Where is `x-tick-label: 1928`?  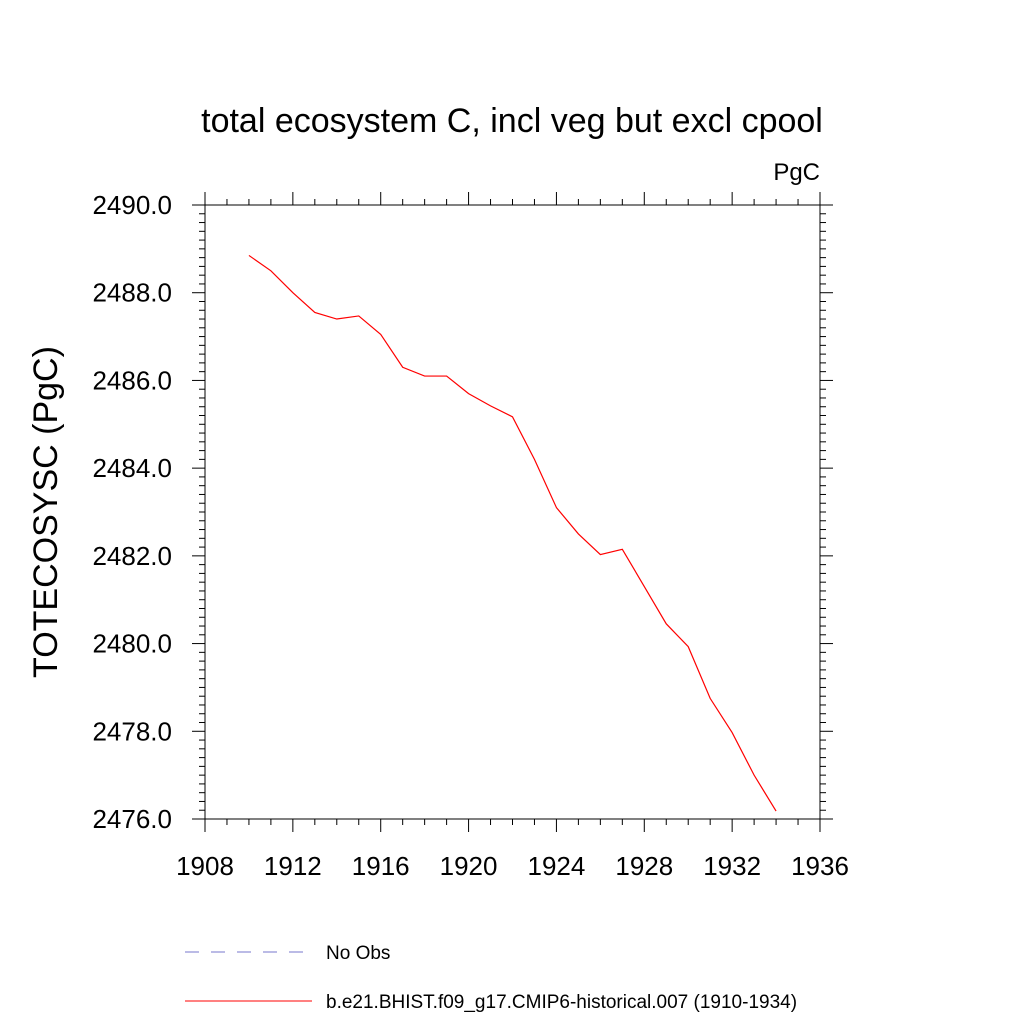 x-tick-label: 1928 is located at coordinates (644, 866).